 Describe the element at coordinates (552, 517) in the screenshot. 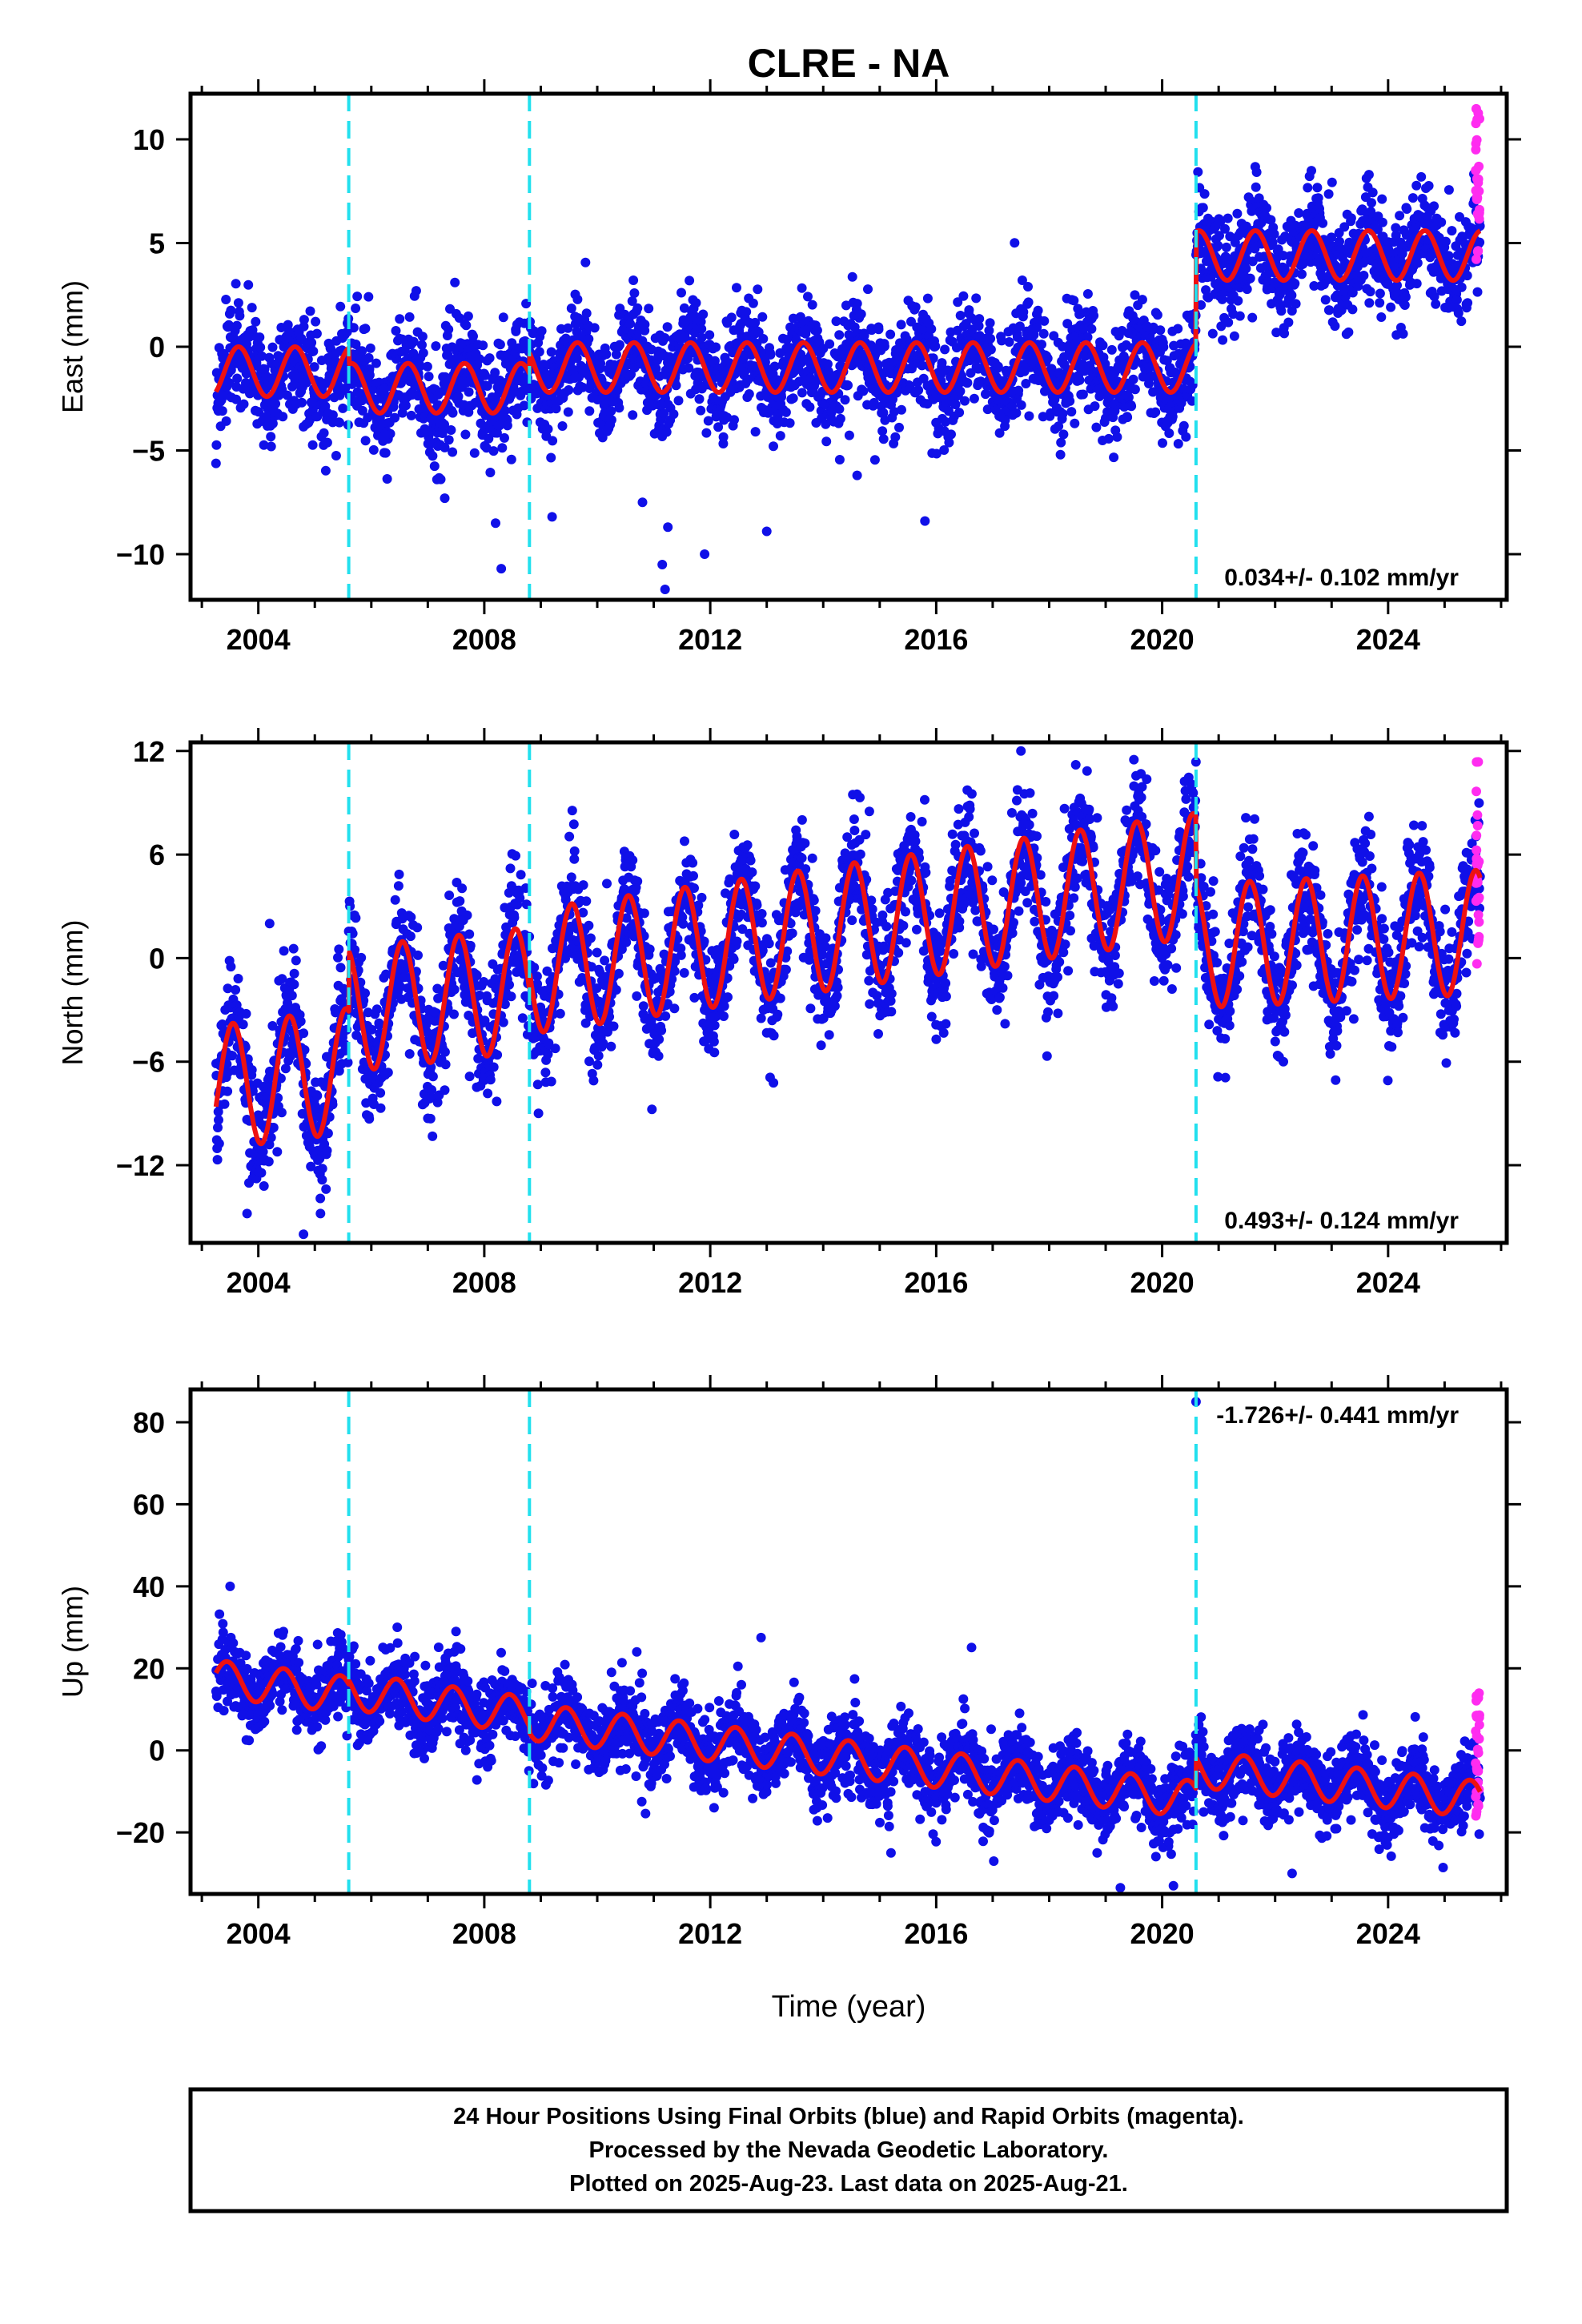

I see `east-outlier-point` at that location.